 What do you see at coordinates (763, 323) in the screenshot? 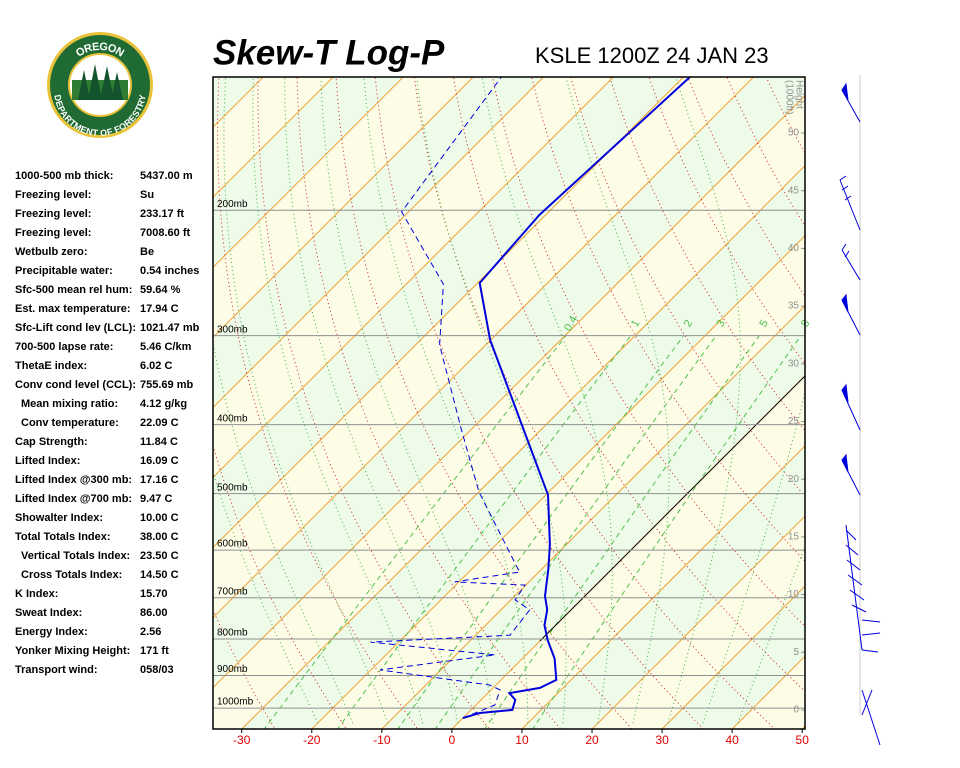
I see `mixing-ratio-label: 5` at bounding box center [763, 323].